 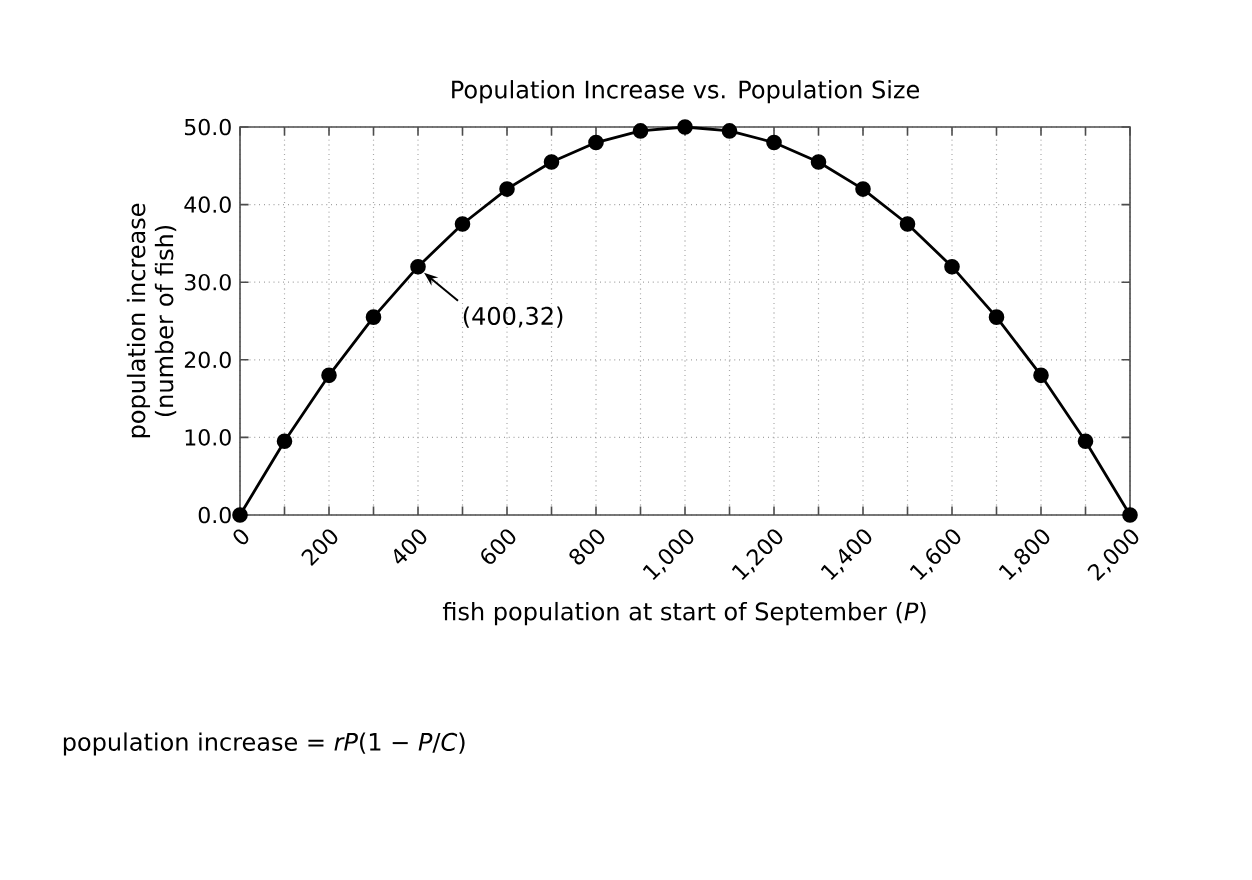 What do you see at coordinates (207, 127) in the screenshot?
I see `y-tick-label: 50.0` at bounding box center [207, 127].